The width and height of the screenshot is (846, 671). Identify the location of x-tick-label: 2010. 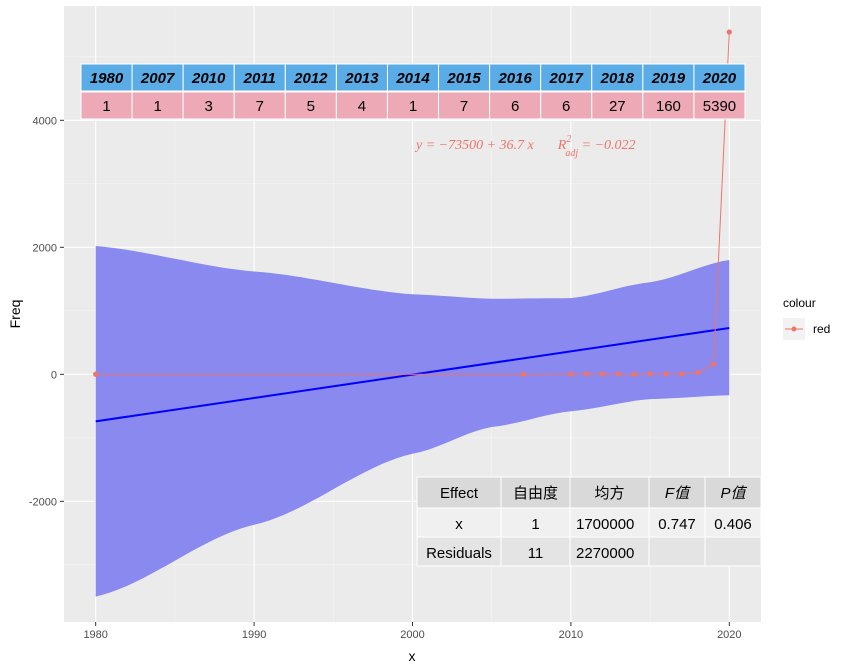
(571, 635).